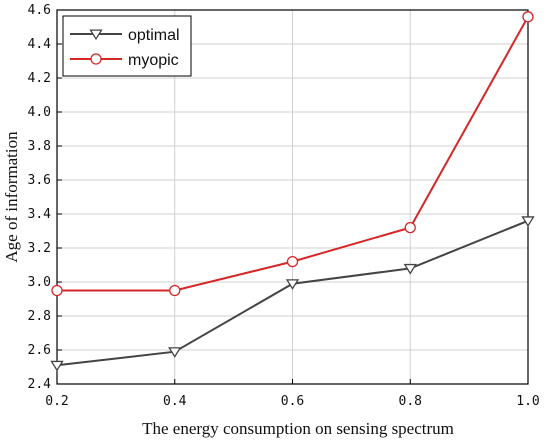  What do you see at coordinates (292, 401) in the screenshot?
I see `x-tick-label: 0.6` at bounding box center [292, 401].